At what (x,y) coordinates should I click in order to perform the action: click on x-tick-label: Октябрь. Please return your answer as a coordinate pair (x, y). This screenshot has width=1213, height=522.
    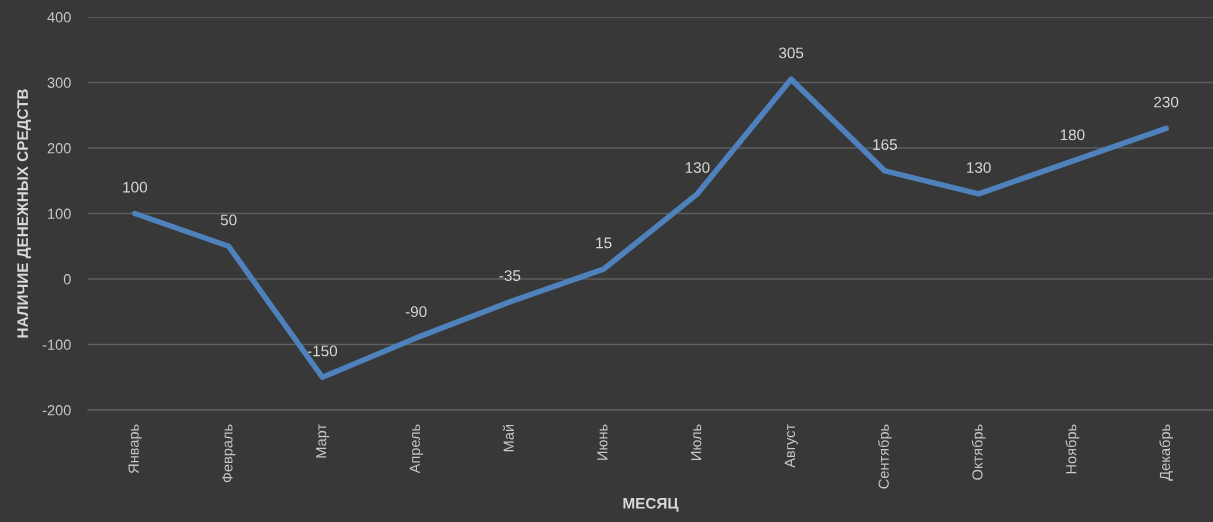
    Looking at the image, I should click on (978, 452).